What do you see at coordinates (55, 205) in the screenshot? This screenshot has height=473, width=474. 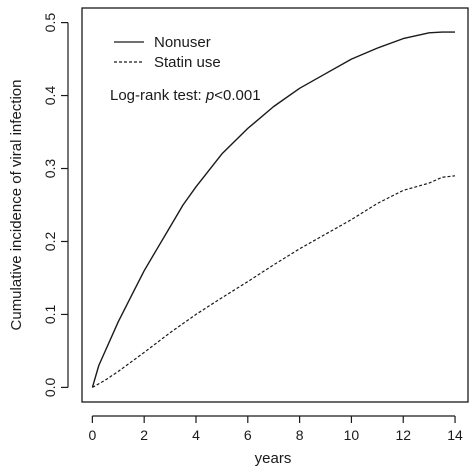 I see `y-axis: 0.0 0.1 0.2 0.3 0.4 0.5` at bounding box center [55, 205].